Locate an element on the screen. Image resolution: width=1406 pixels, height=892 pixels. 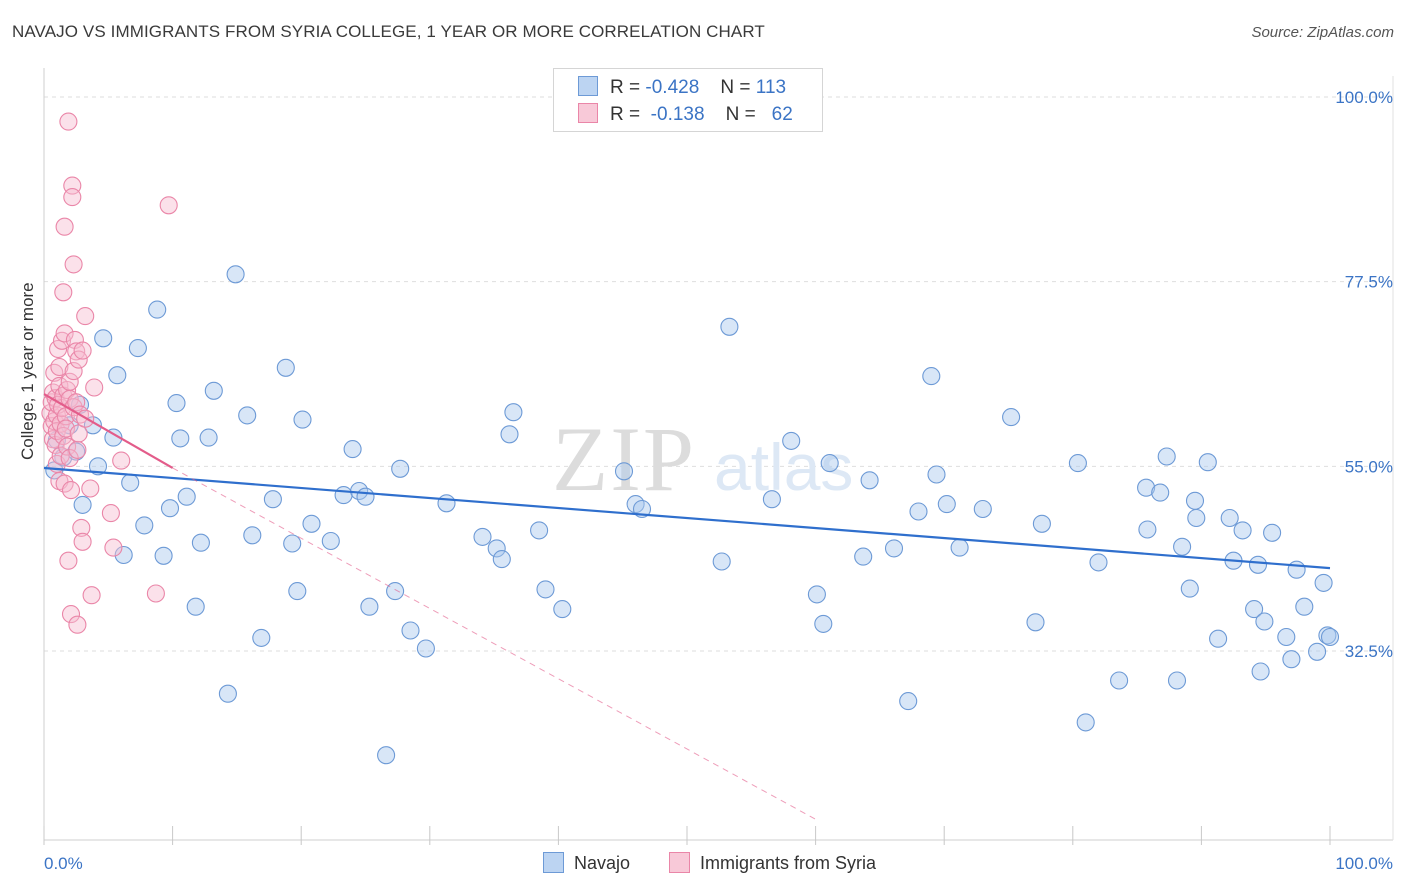
source-label: Source: ZipAtlas.com is located at coordinates (1322, 32).